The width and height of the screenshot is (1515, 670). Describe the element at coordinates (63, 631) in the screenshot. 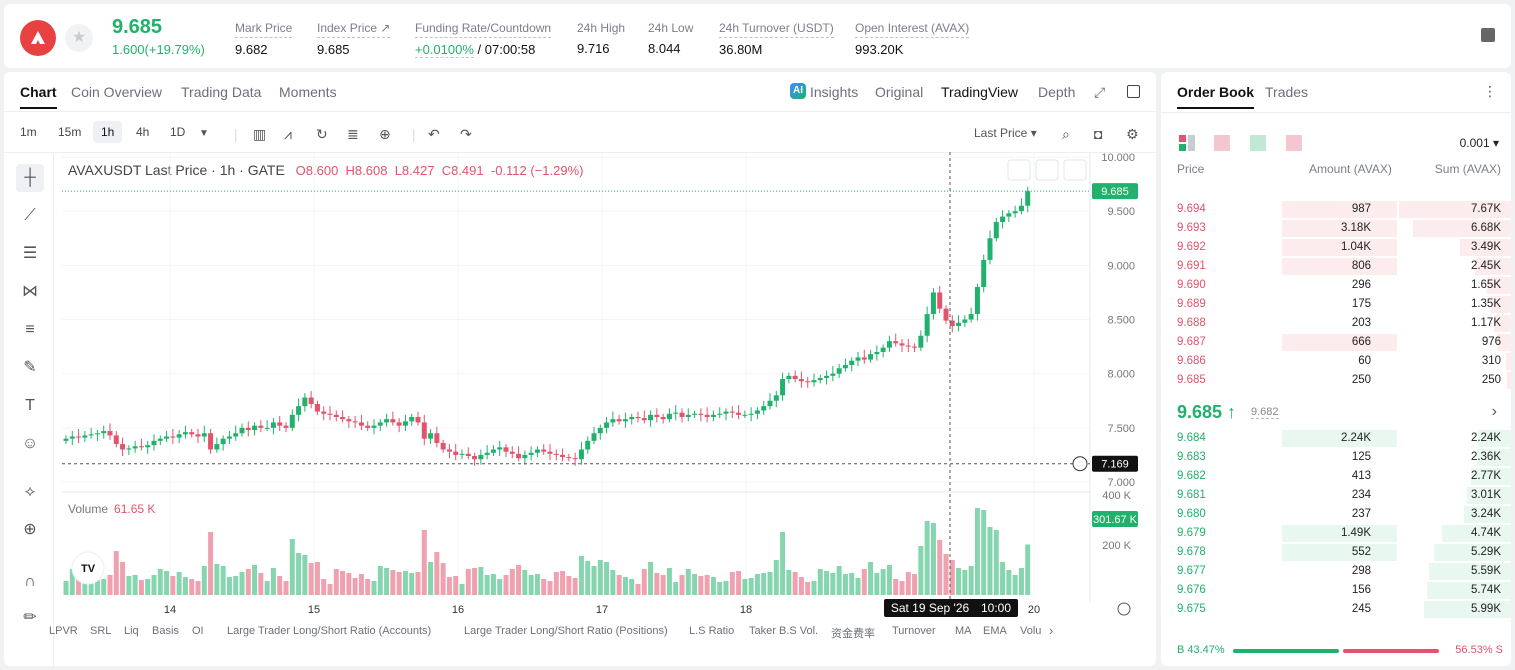

I see `indicator-lpvr: LPVR` at that location.